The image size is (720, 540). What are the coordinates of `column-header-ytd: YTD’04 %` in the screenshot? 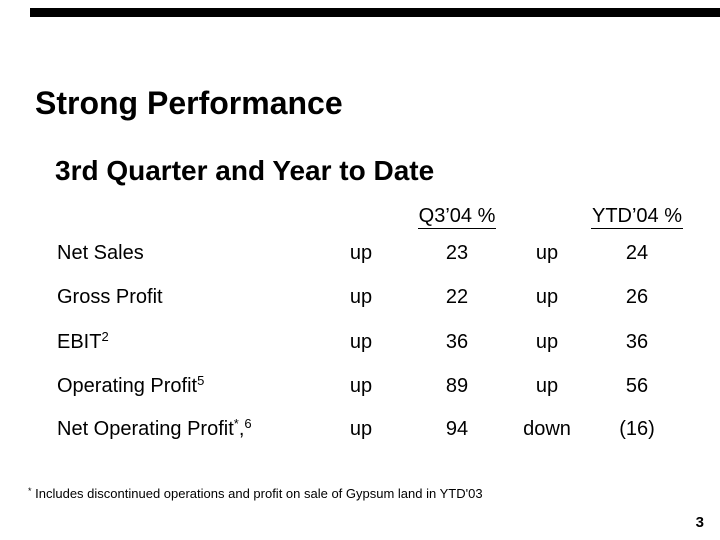 It's located at (637, 216).